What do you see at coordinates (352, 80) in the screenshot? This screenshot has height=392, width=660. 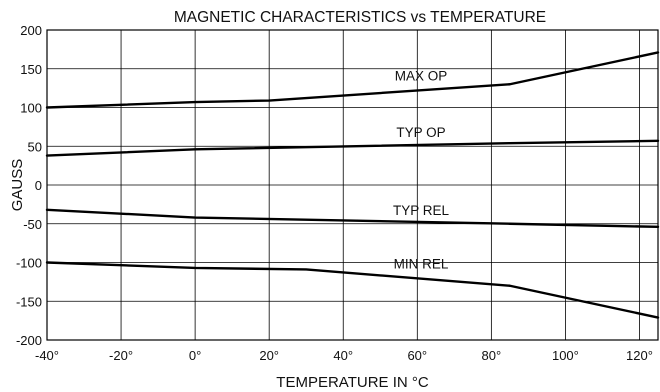 I see `series-line-max-op` at bounding box center [352, 80].